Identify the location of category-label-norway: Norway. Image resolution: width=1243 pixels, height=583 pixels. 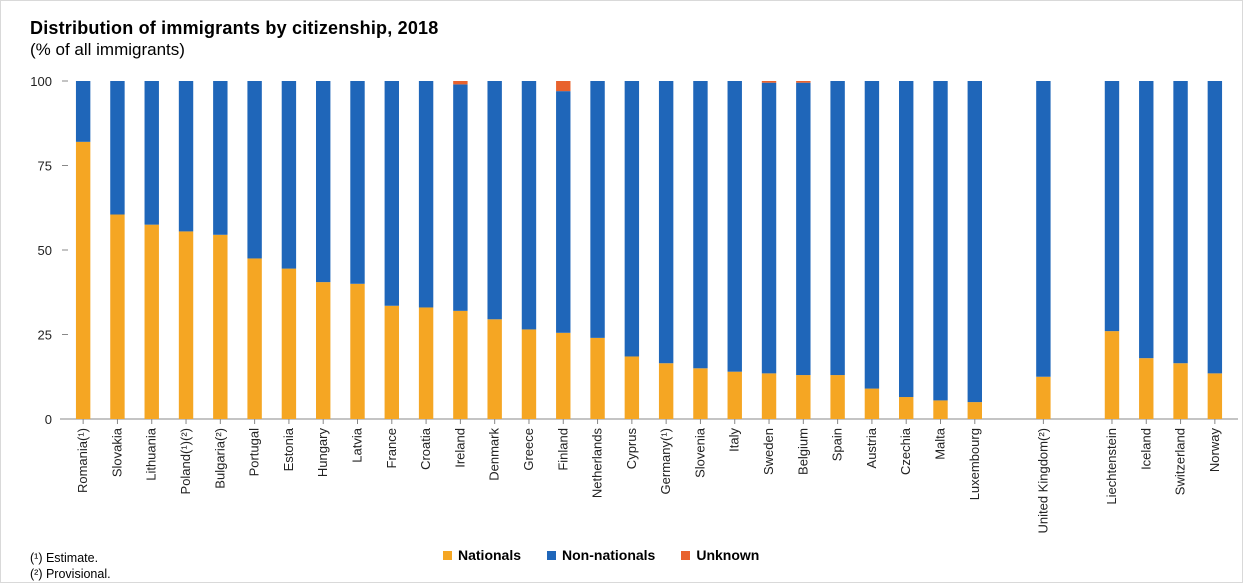
(1214, 450).